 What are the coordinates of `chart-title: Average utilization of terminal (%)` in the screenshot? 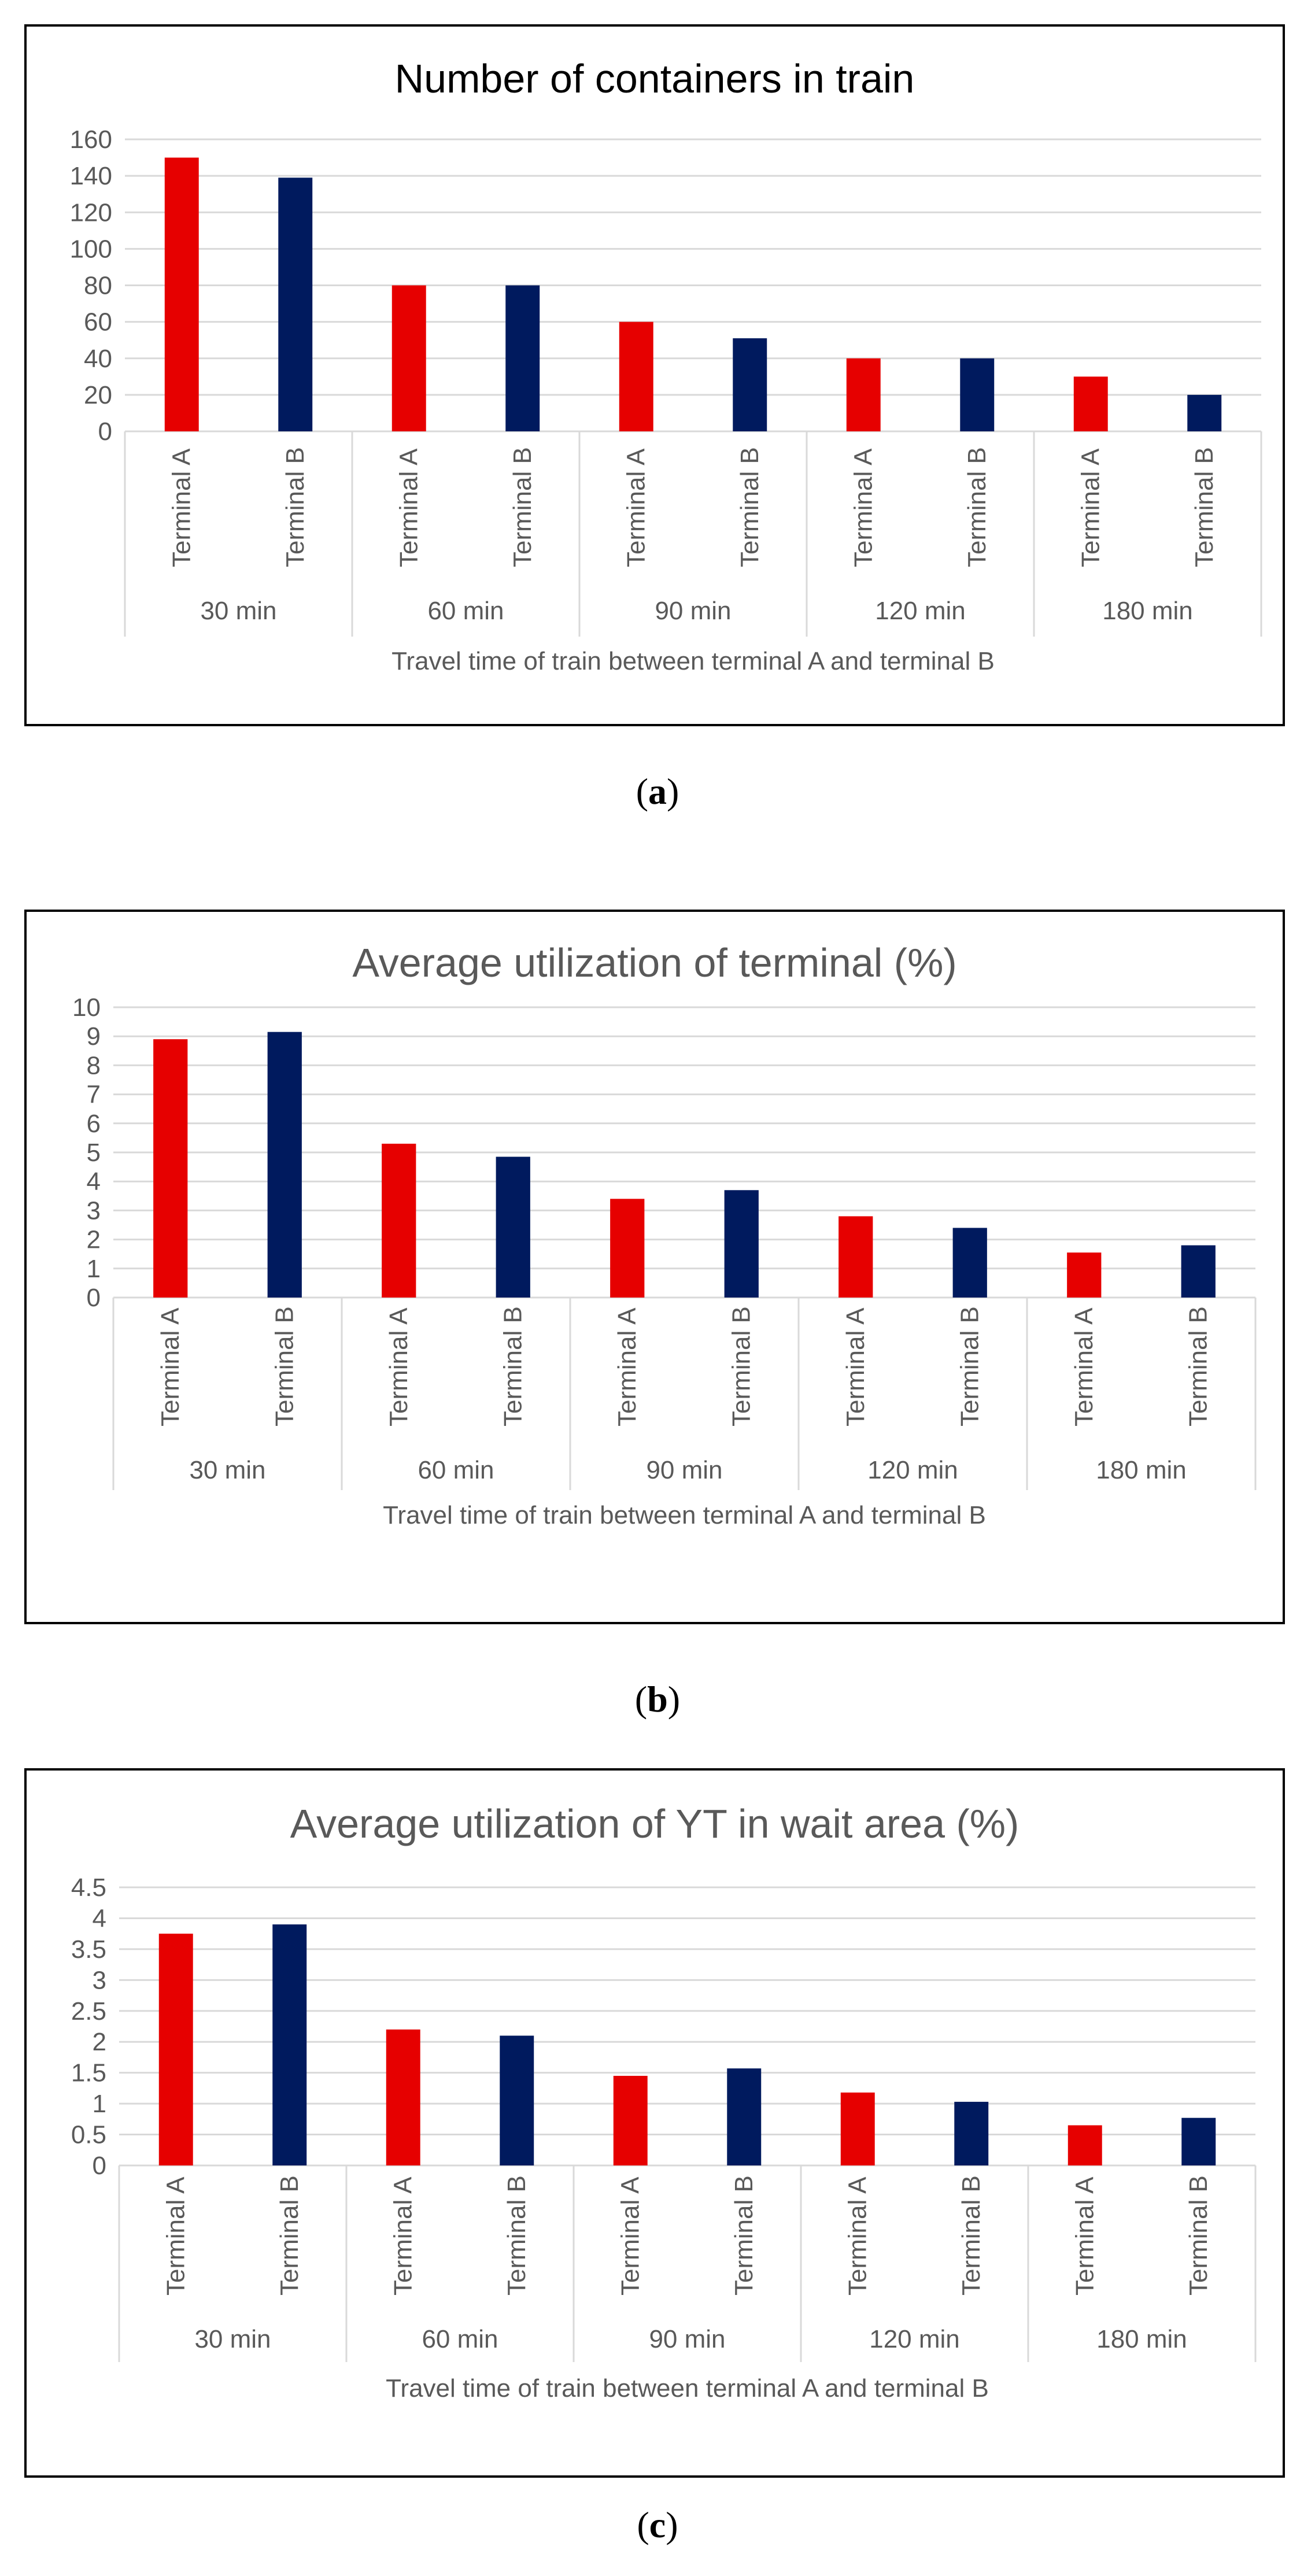 It's located at (654, 962).